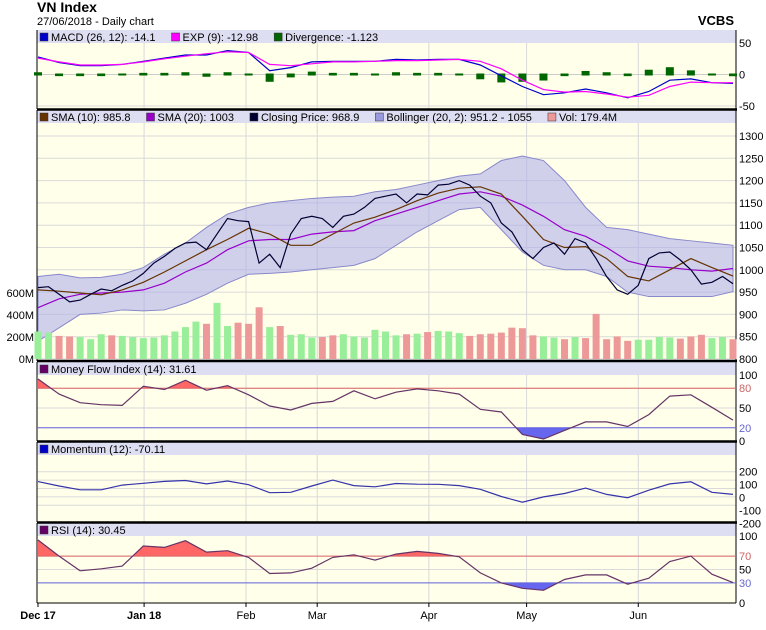  Describe the element at coordinates (428, 616) in the screenshot. I see `x-tick-label: Apr` at that location.